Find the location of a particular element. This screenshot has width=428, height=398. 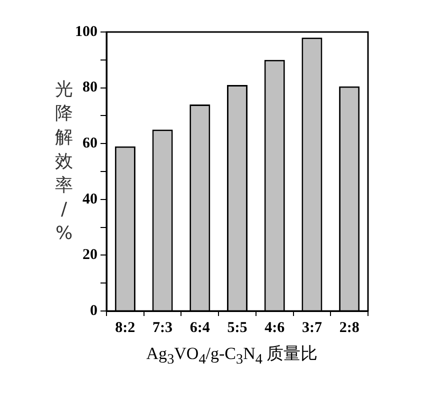

x-tick-label: 2:8 is located at coordinates (349, 328).